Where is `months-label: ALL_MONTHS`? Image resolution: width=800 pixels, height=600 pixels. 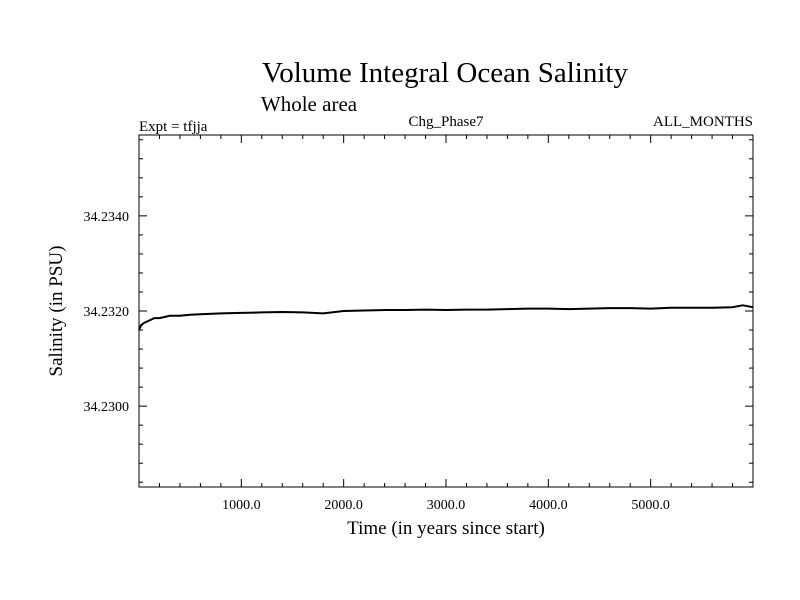 months-label: ALL_MONTHS is located at coordinates (703, 122).